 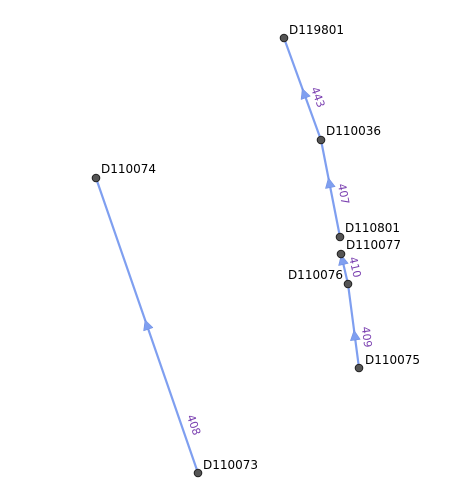 What do you see at coordinates (230, 465) in the screenshot?
I see `node-label-D110073: D110073` at bounding box center [230, 465].